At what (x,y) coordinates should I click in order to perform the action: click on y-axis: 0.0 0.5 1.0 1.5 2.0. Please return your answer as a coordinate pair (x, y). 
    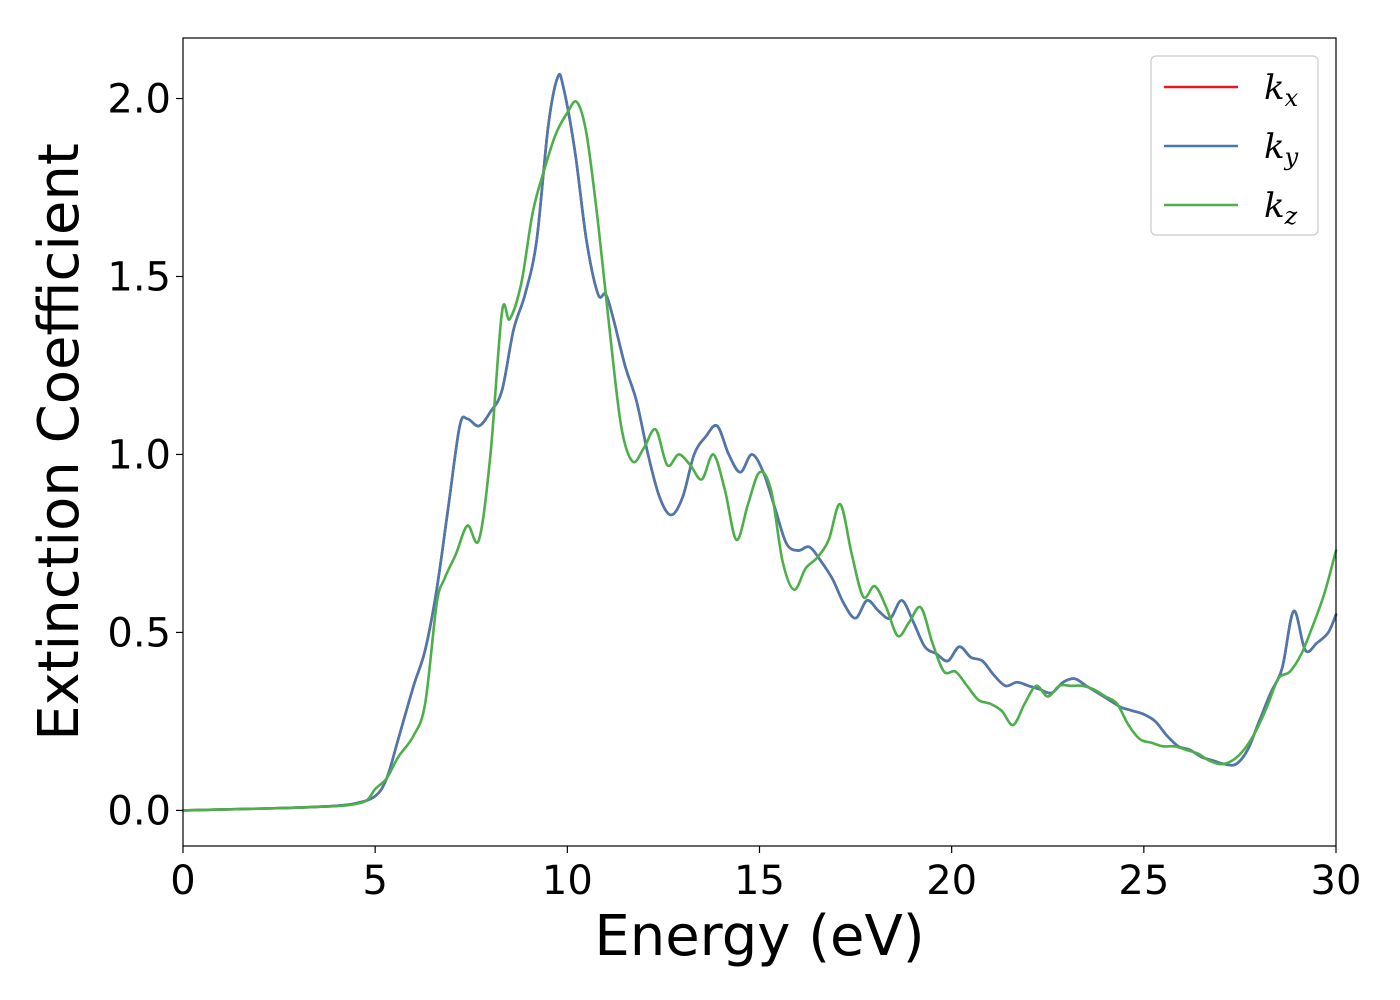
    Looking at the image, I should click on (145, 455).